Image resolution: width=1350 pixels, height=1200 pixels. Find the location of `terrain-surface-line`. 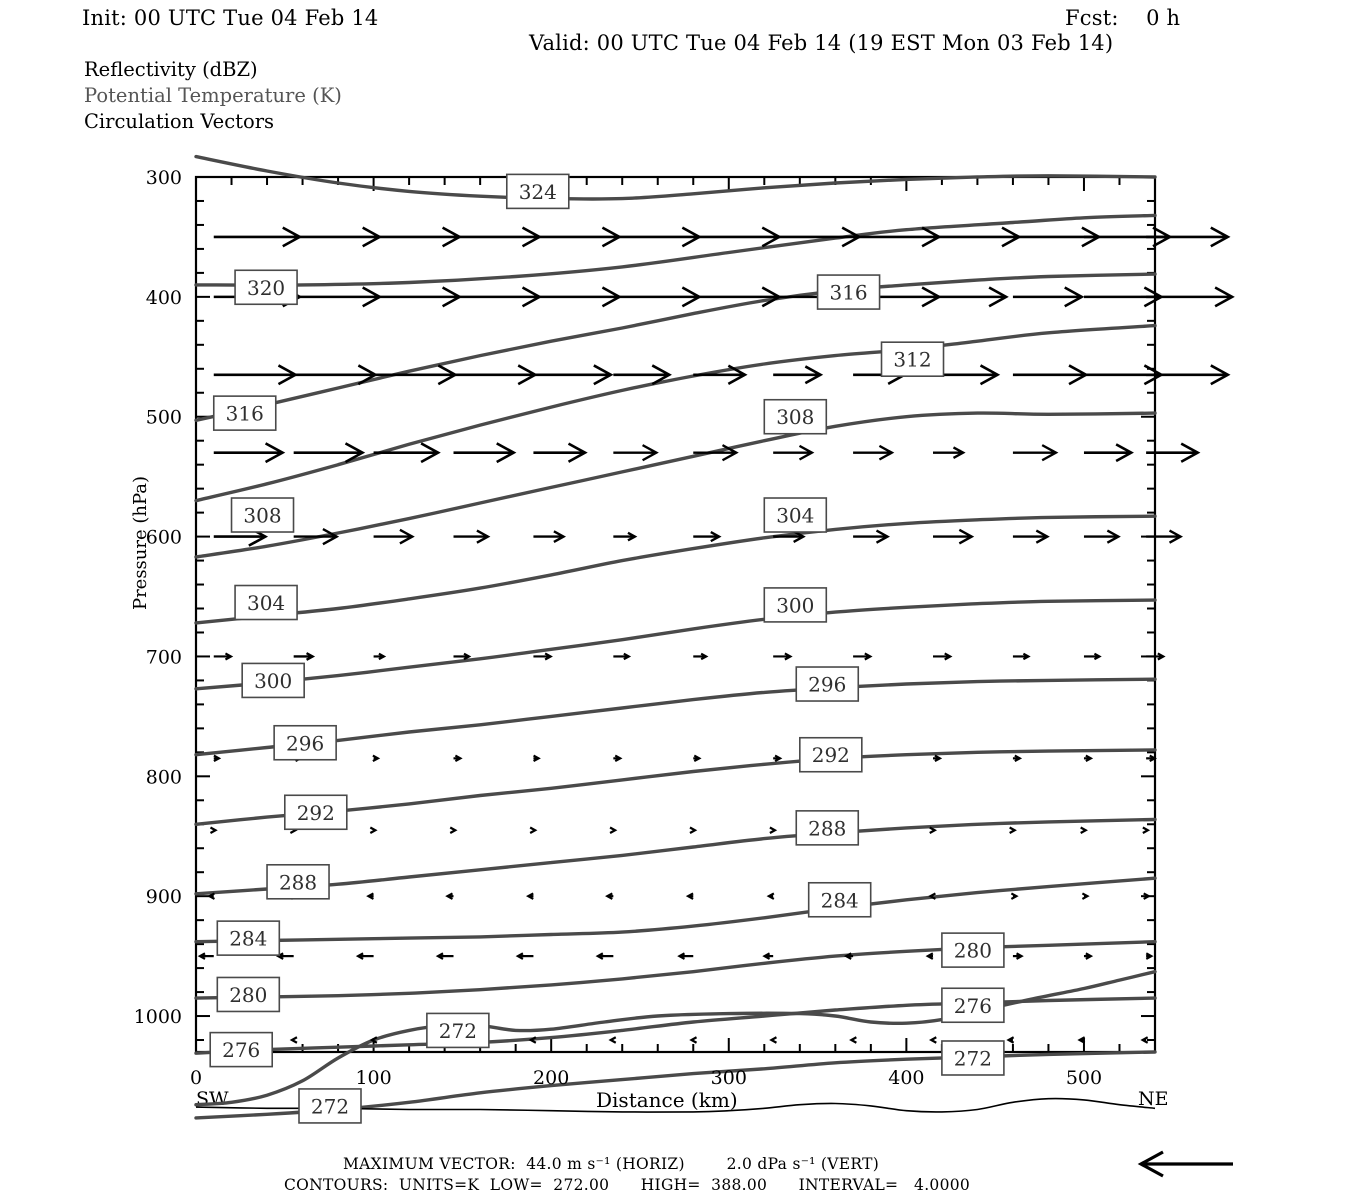

terrain-surface-line is located at coordinates (675, 1105).